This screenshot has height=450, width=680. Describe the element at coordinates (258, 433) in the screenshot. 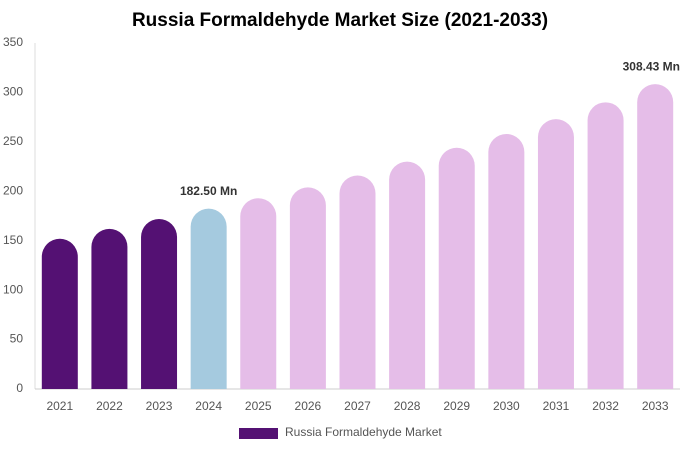

I see `legend-swatch` at that location.